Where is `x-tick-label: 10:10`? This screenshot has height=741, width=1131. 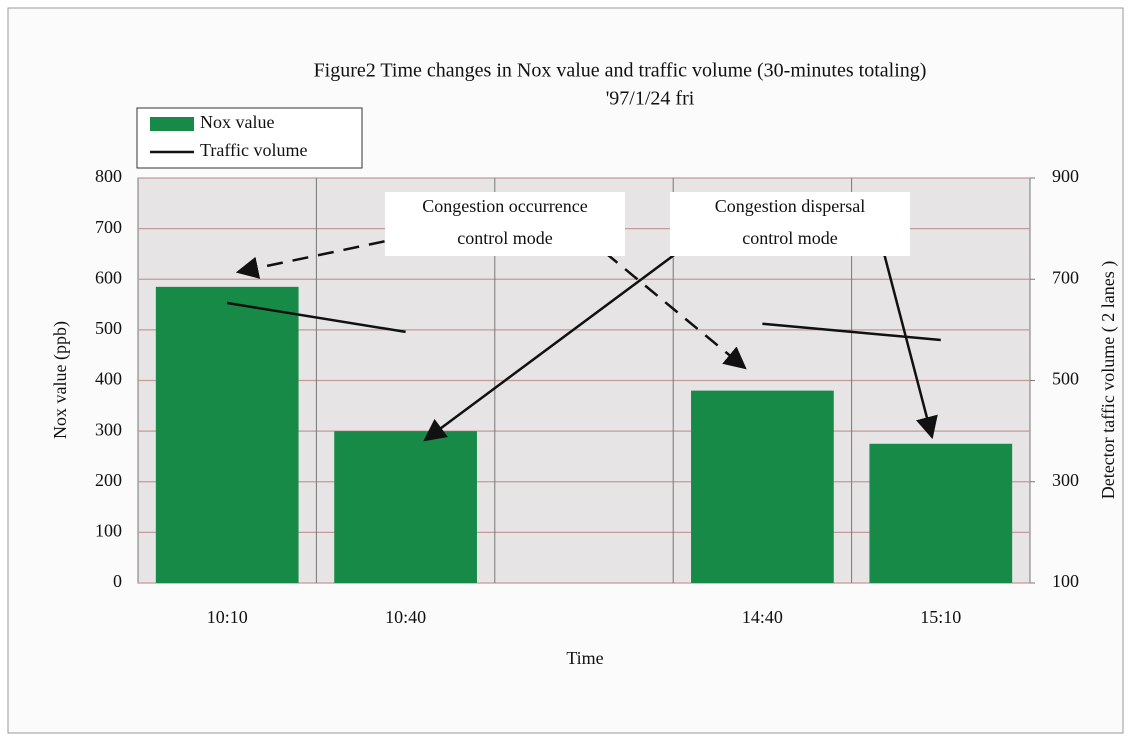 x-tick-label: 10:10 is located at coordinates (227, 617).